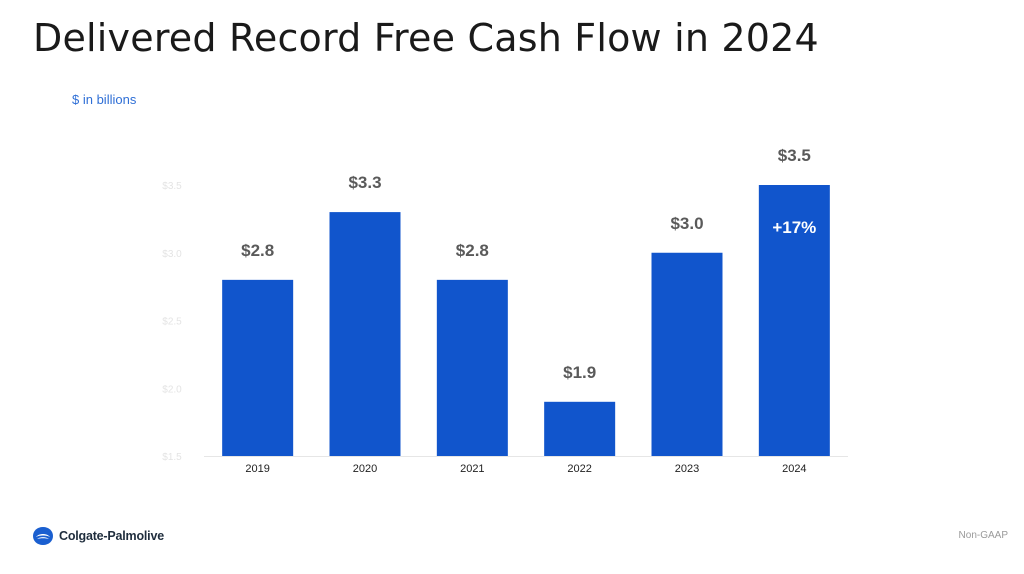  Describe the element at coordinates (365, 469) in the screenshot. I see `x-tick-label: 2020` at that location.